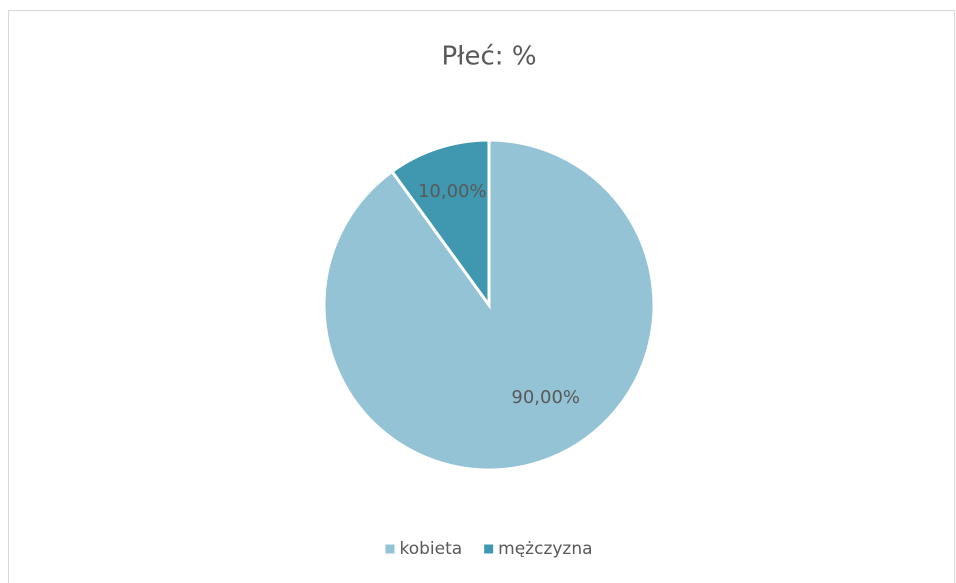  I want to click on data-label: 10,00%, so click(452, 191).